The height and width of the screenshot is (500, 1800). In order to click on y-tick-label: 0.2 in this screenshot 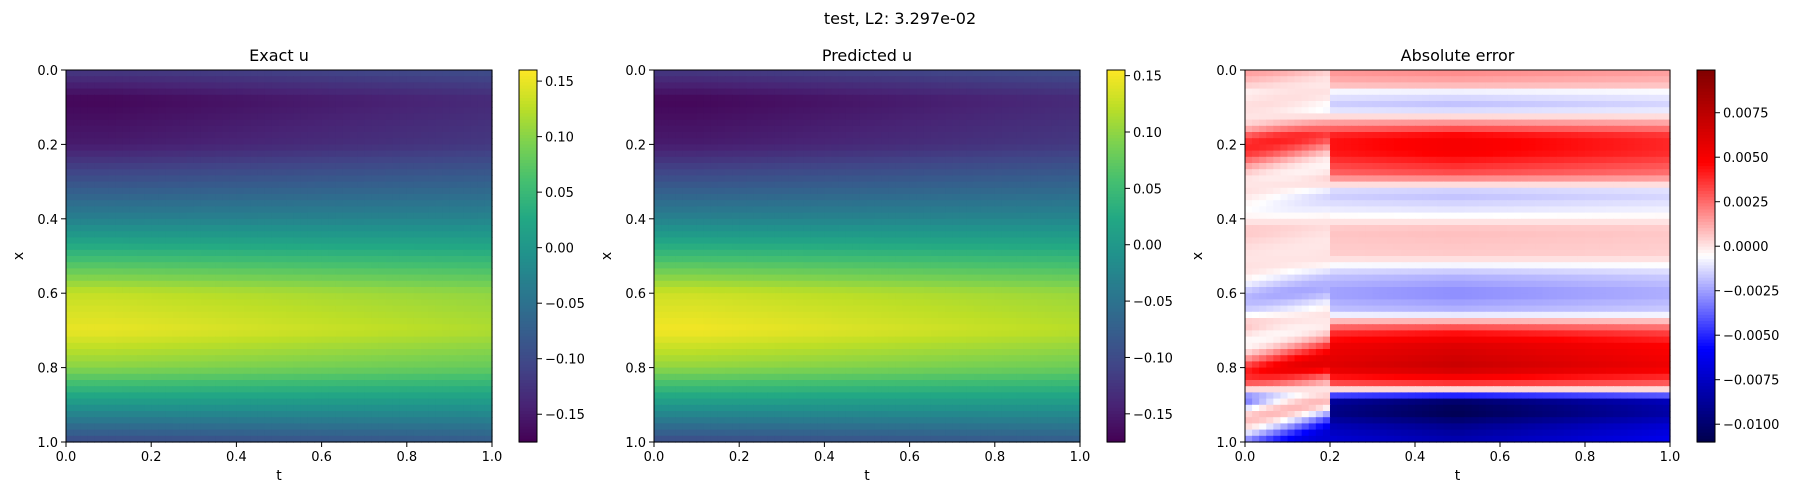, I will do `click(47, 145)`.